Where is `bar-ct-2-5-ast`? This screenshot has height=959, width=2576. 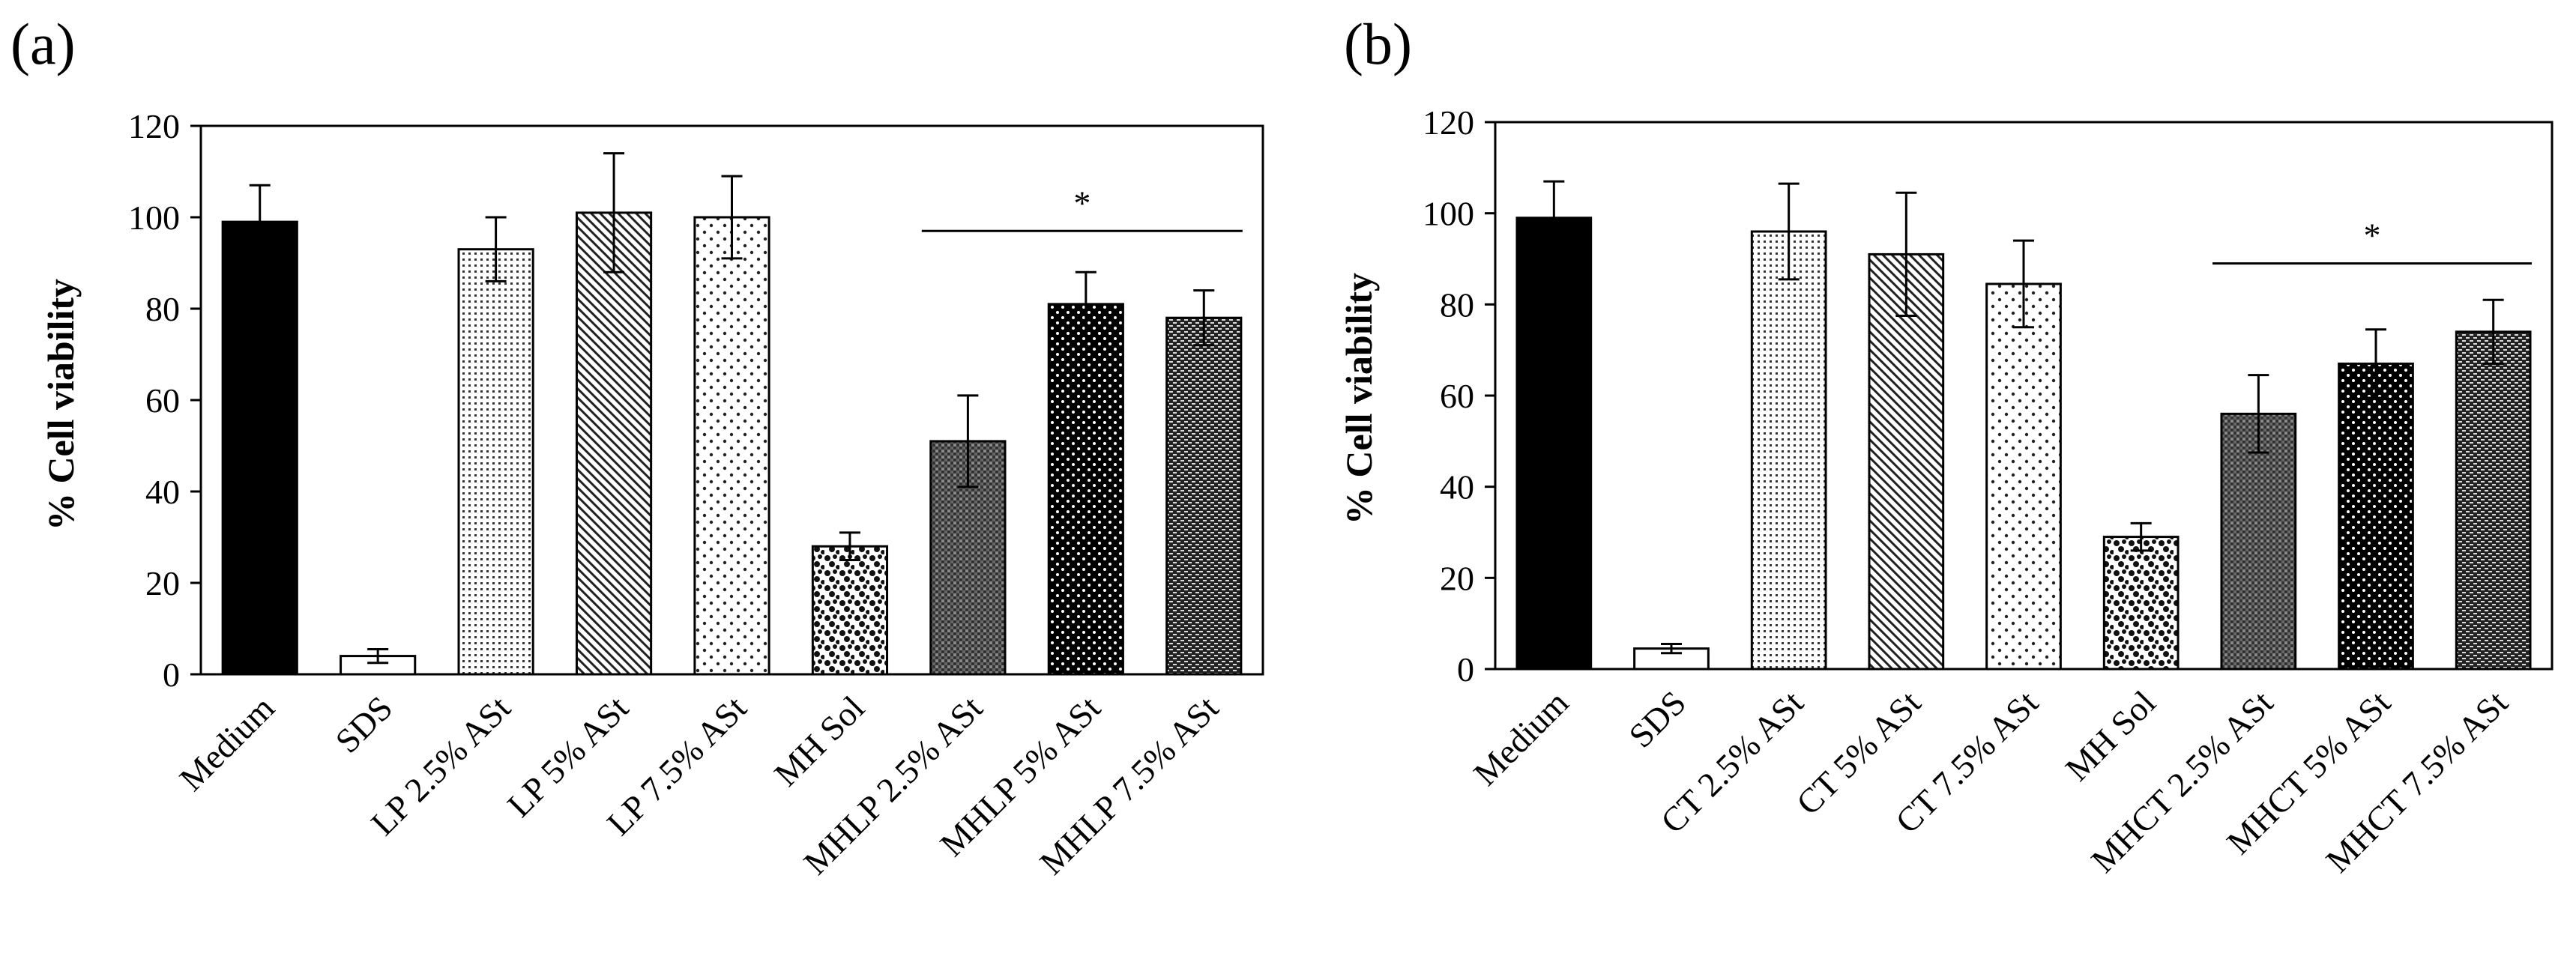 bar-ct-2-5-ast is located at coordinates (1789, 451).